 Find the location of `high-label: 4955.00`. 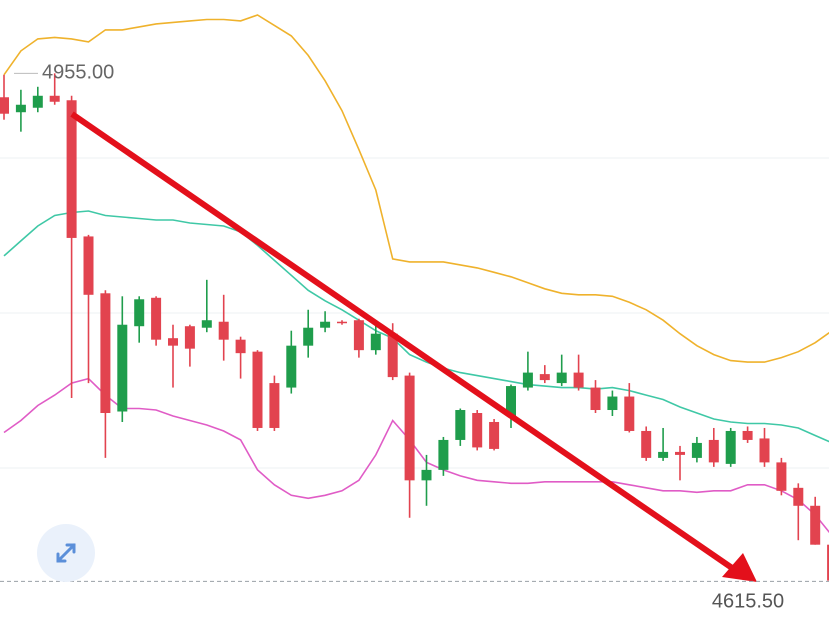

high-label: 4955.00 is located at coordinates (78, 73).